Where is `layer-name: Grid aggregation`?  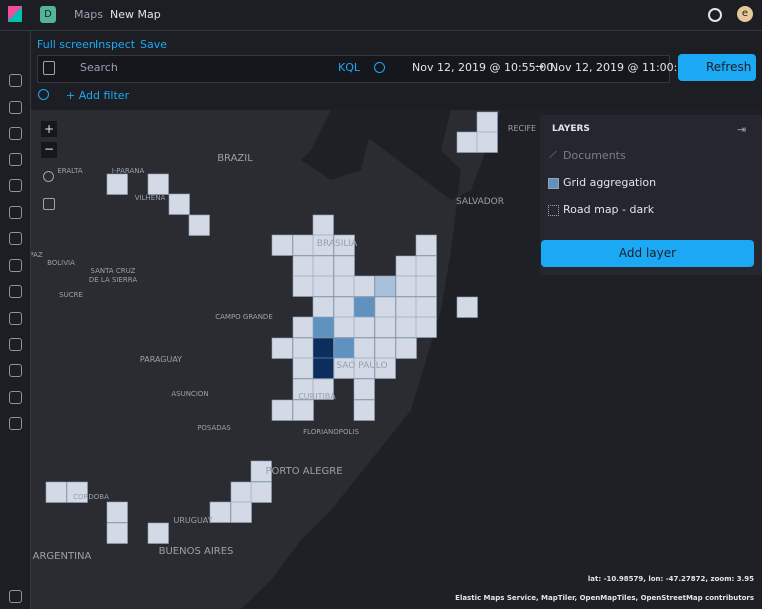 layer-name: Grid aggregation is located at coordinates (610, 182).